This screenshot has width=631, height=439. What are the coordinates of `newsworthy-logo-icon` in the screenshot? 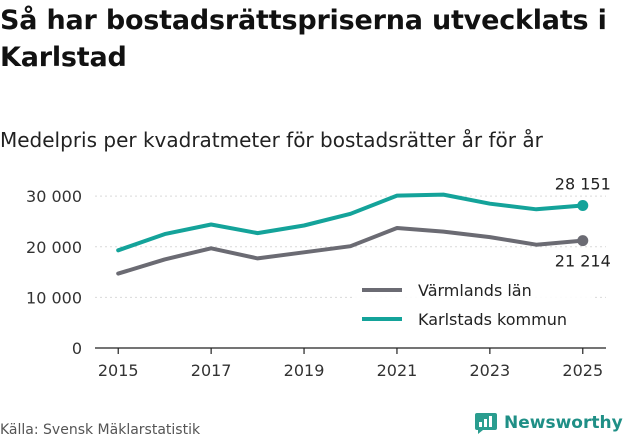 It's located at (486, 423).